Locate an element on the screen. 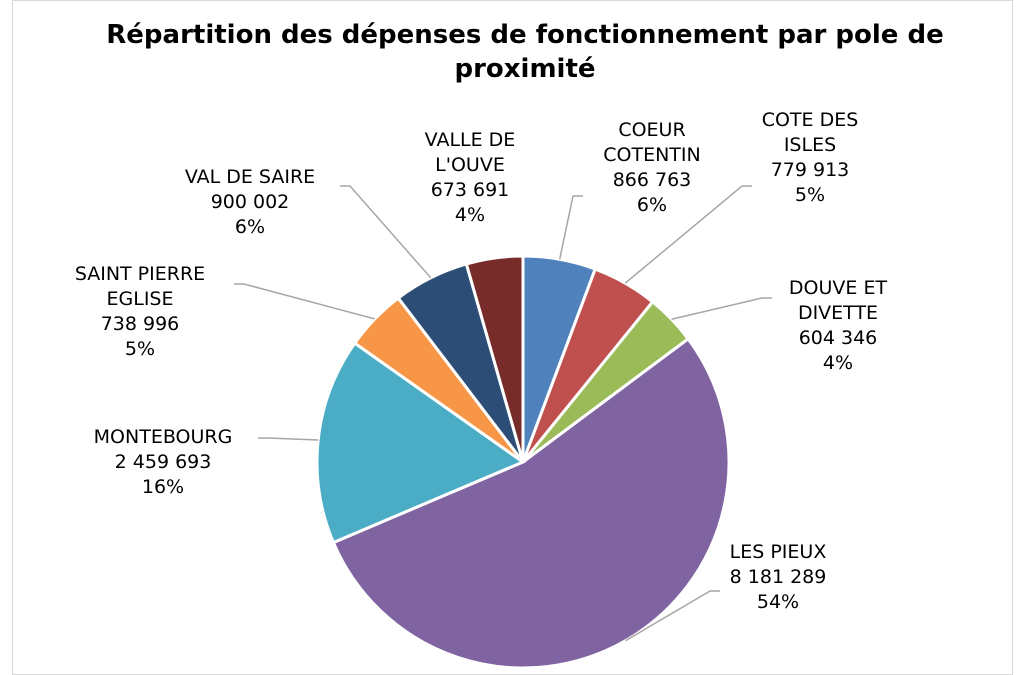 The width and height of the screenshot is (1025, 675). data-label: LES PIEUX 8 181 289 54% is located at coordinates (778, 577).